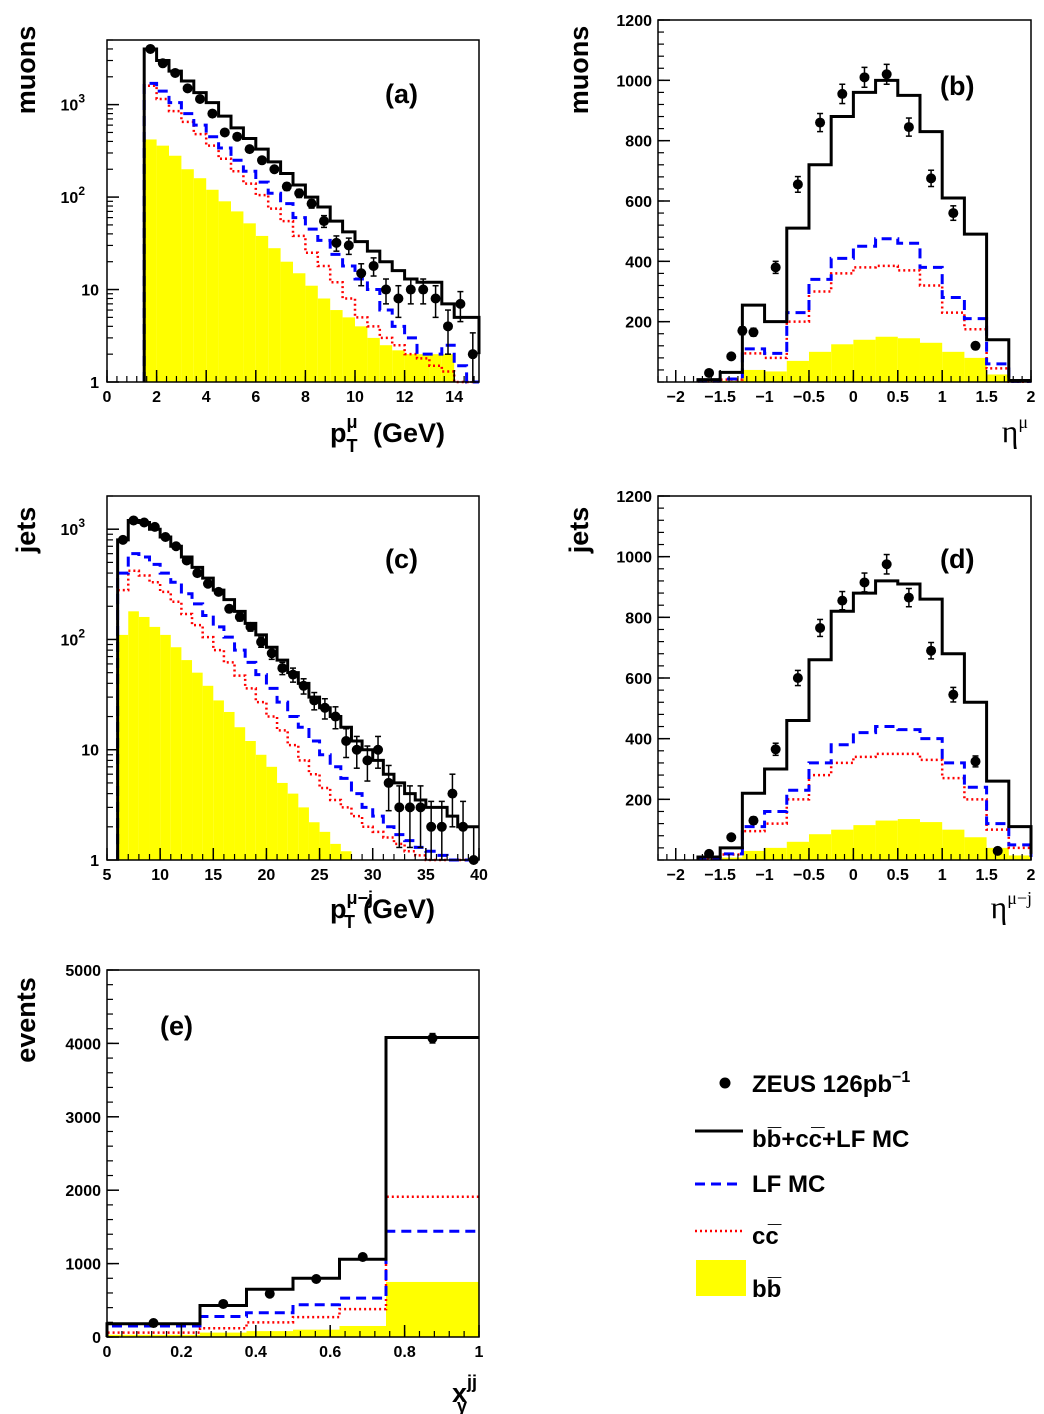 This screenshot has width=1044, height=1414. I want to click on x-tick-label: 0, so click(853, 397).